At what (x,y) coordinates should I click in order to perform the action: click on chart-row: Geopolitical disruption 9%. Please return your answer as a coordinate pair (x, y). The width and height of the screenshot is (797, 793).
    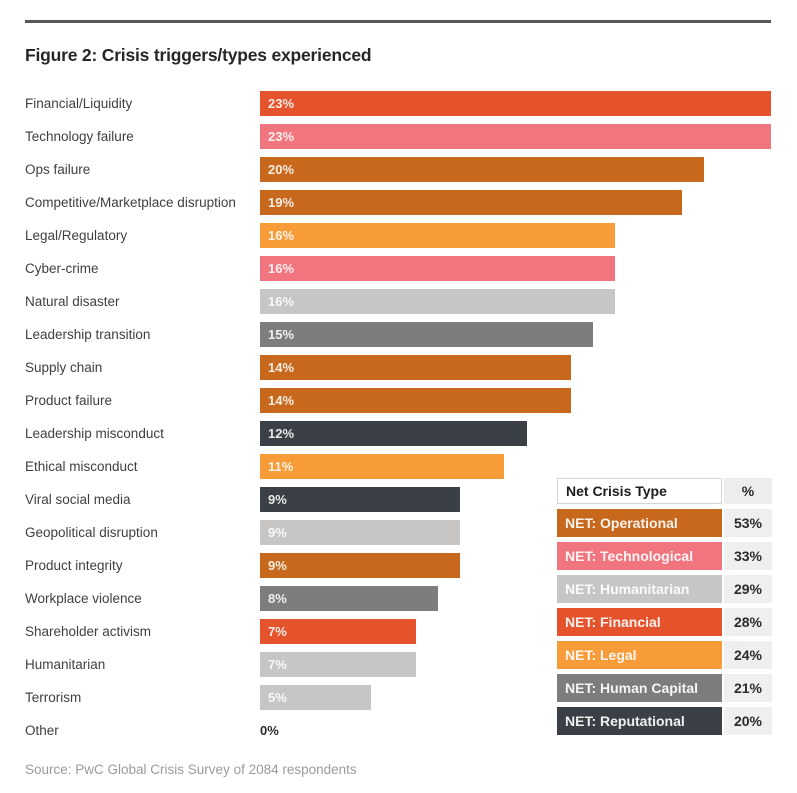
    Looking at the image, I should click on (398, 532).